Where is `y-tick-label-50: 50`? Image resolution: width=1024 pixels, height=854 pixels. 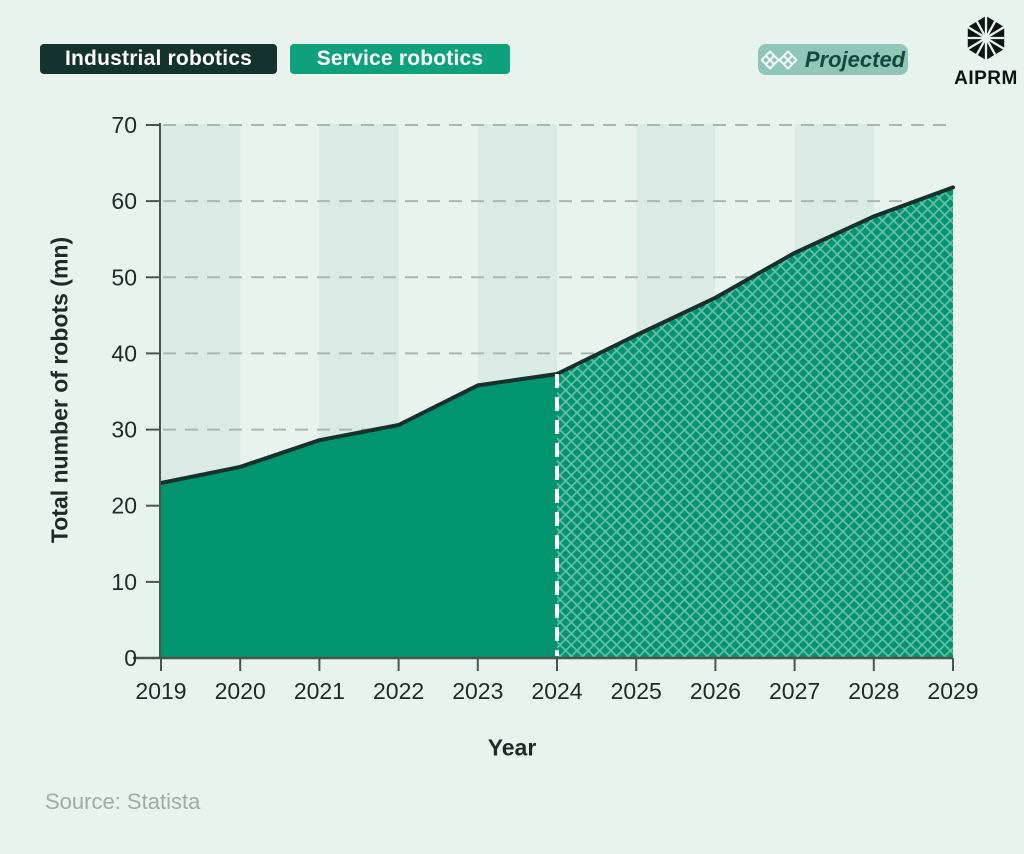 y-tick-label-50: 50 is located at coordinates (124, 277).